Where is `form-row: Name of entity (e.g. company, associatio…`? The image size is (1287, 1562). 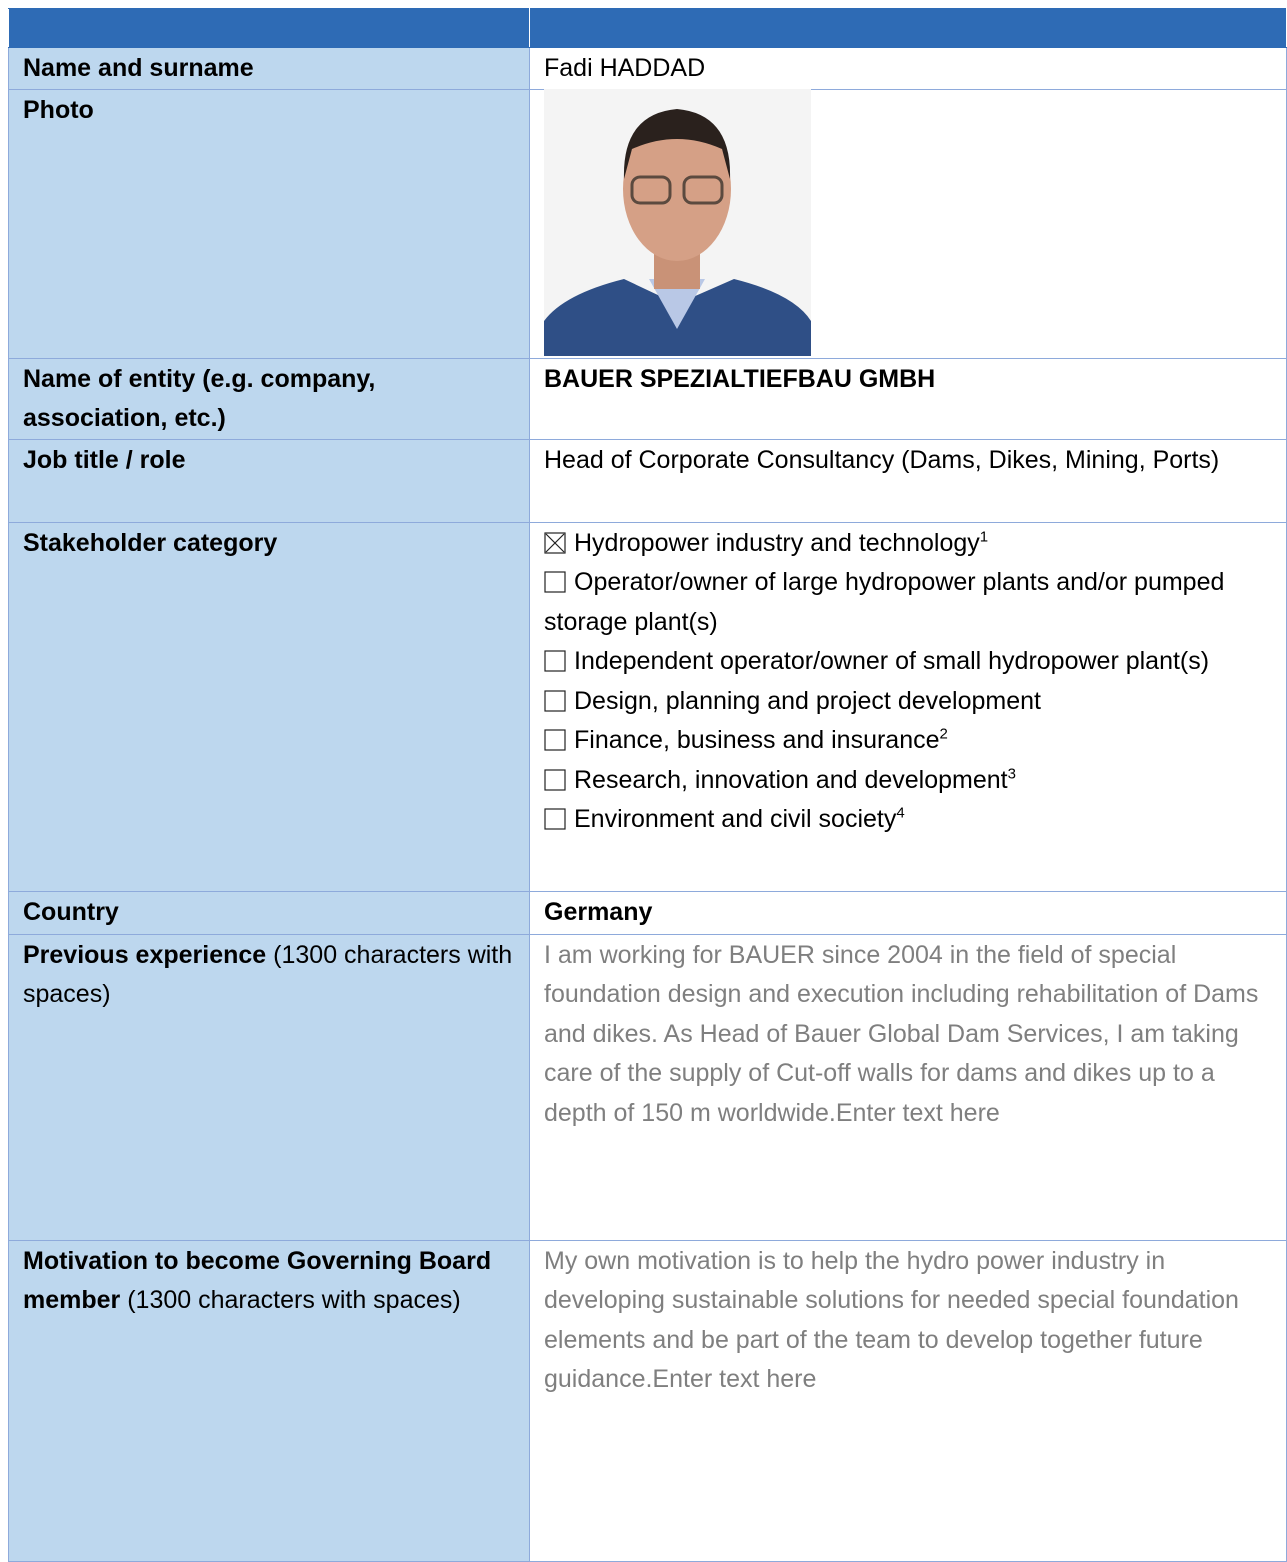
form-row: Name of entity (e.g. company, associatio… is located at coordinates (647, 398).